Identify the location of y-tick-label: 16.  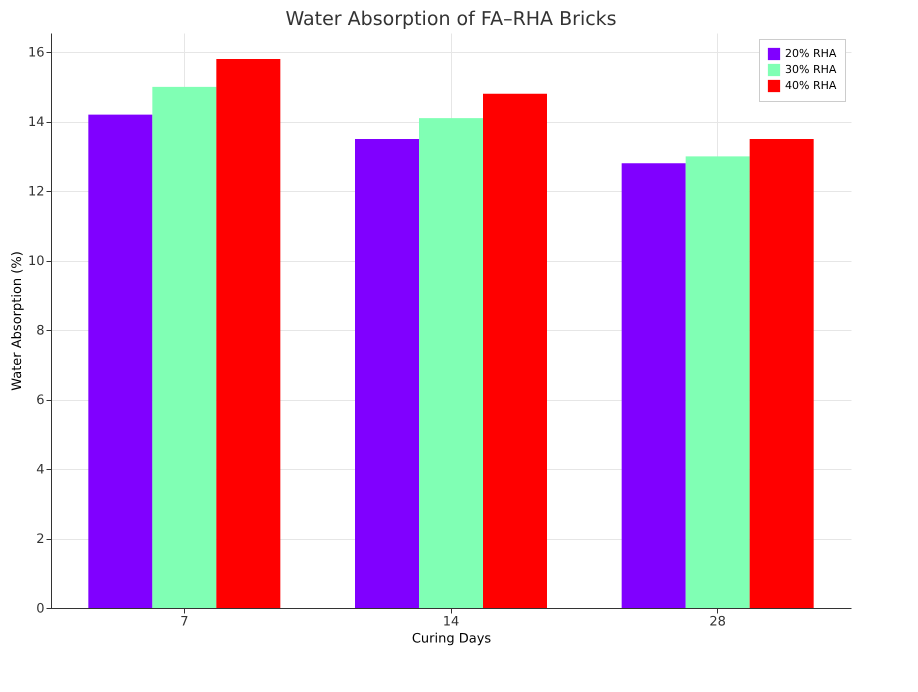
(36, 53).